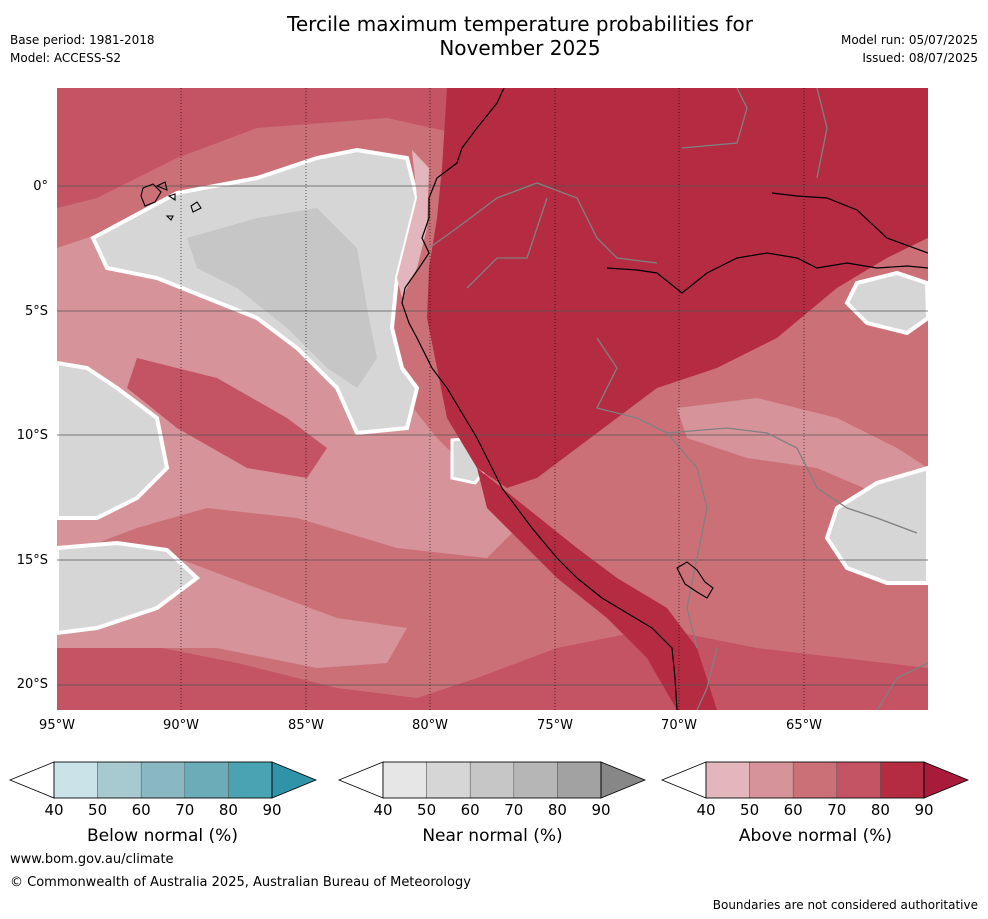 The width and height of the screenshot is (988, 919). What do you see at coordinates (36, 311) in the screenshot?
I see `lat-label-5s: 5°S` at bounding box center [36, 311].